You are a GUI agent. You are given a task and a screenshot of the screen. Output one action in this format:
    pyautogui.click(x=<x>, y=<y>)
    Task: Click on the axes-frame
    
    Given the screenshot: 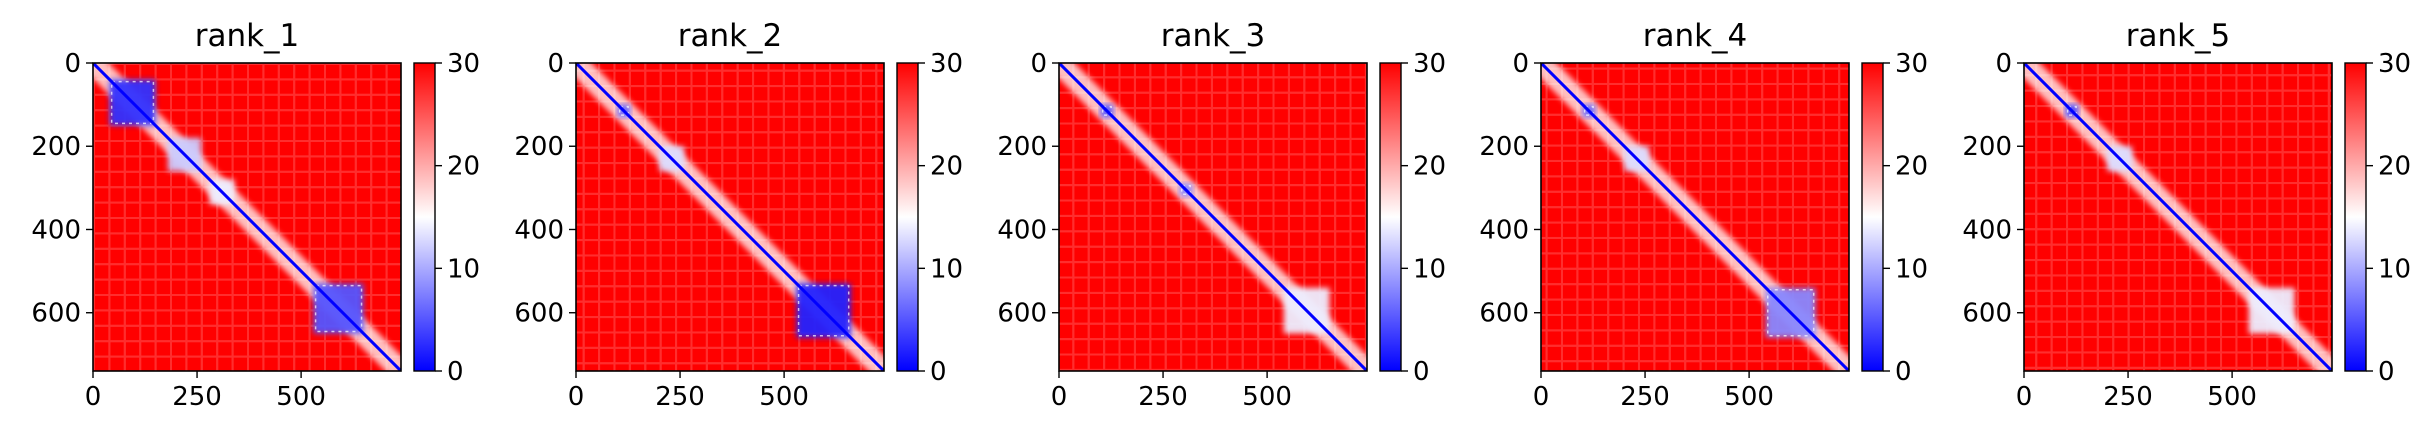 What is the action you would take?
    pyautogui.click(x=247, y=217)
    